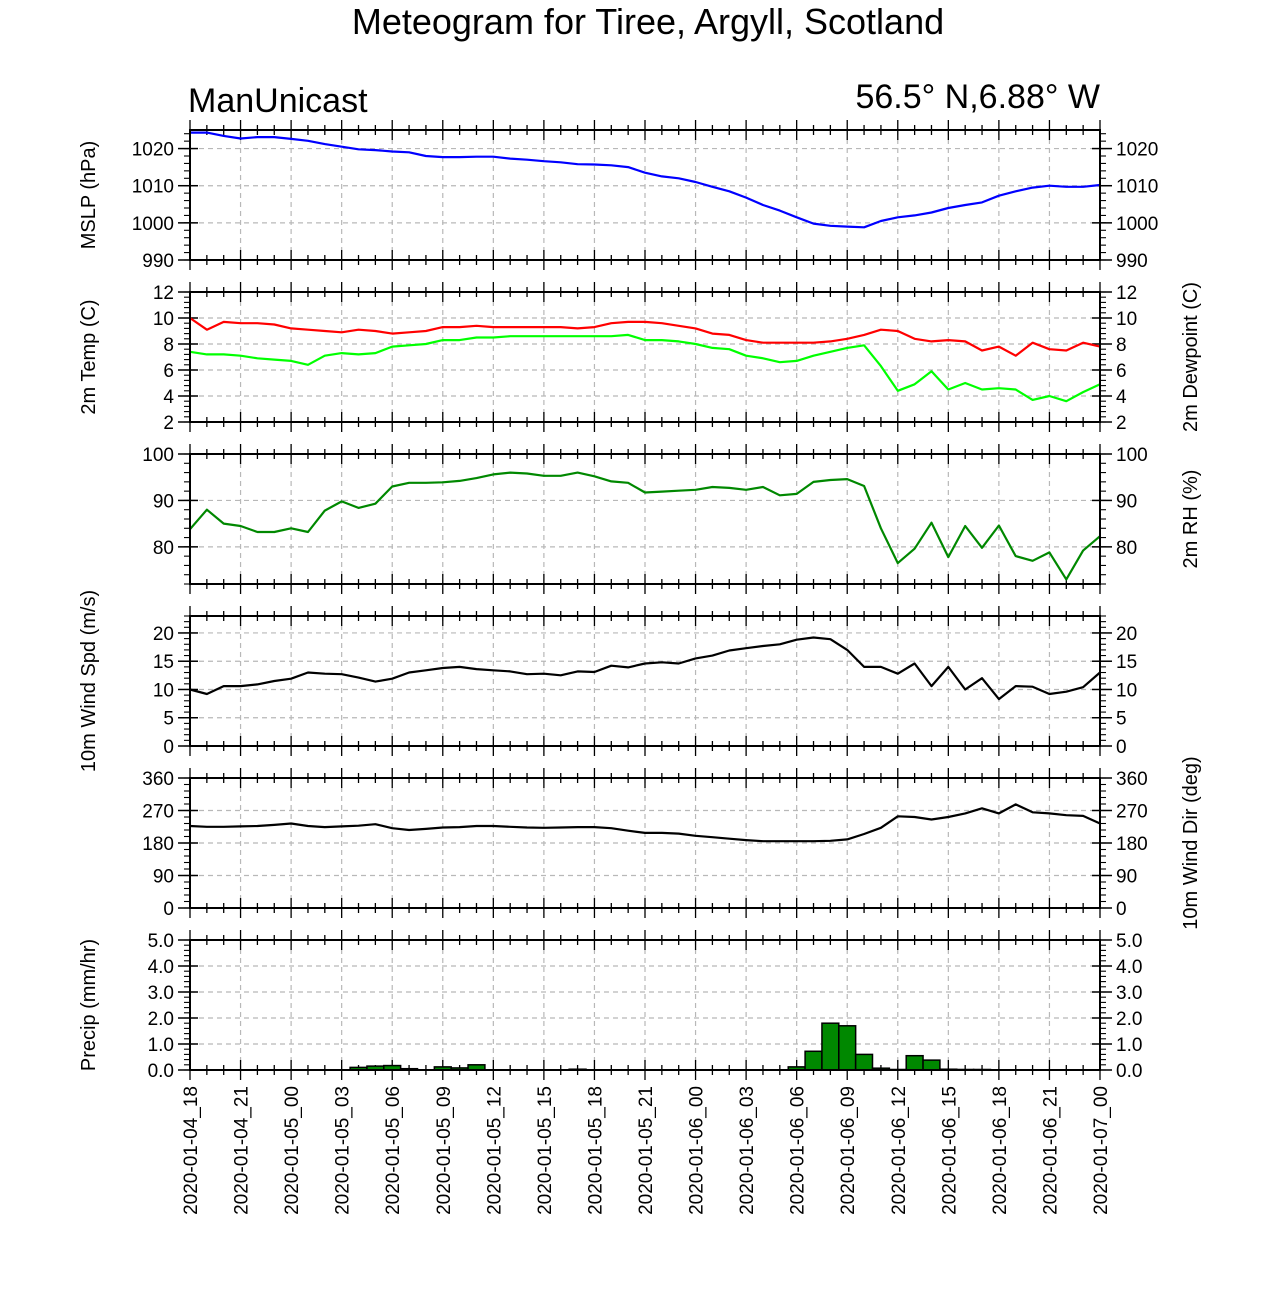 This screenshot has height=1304, width=1275. Describe the element at coordinates (89, 356) in the screenshot. I see `y-axis-label-left: 2m Temp (C)` at that location.